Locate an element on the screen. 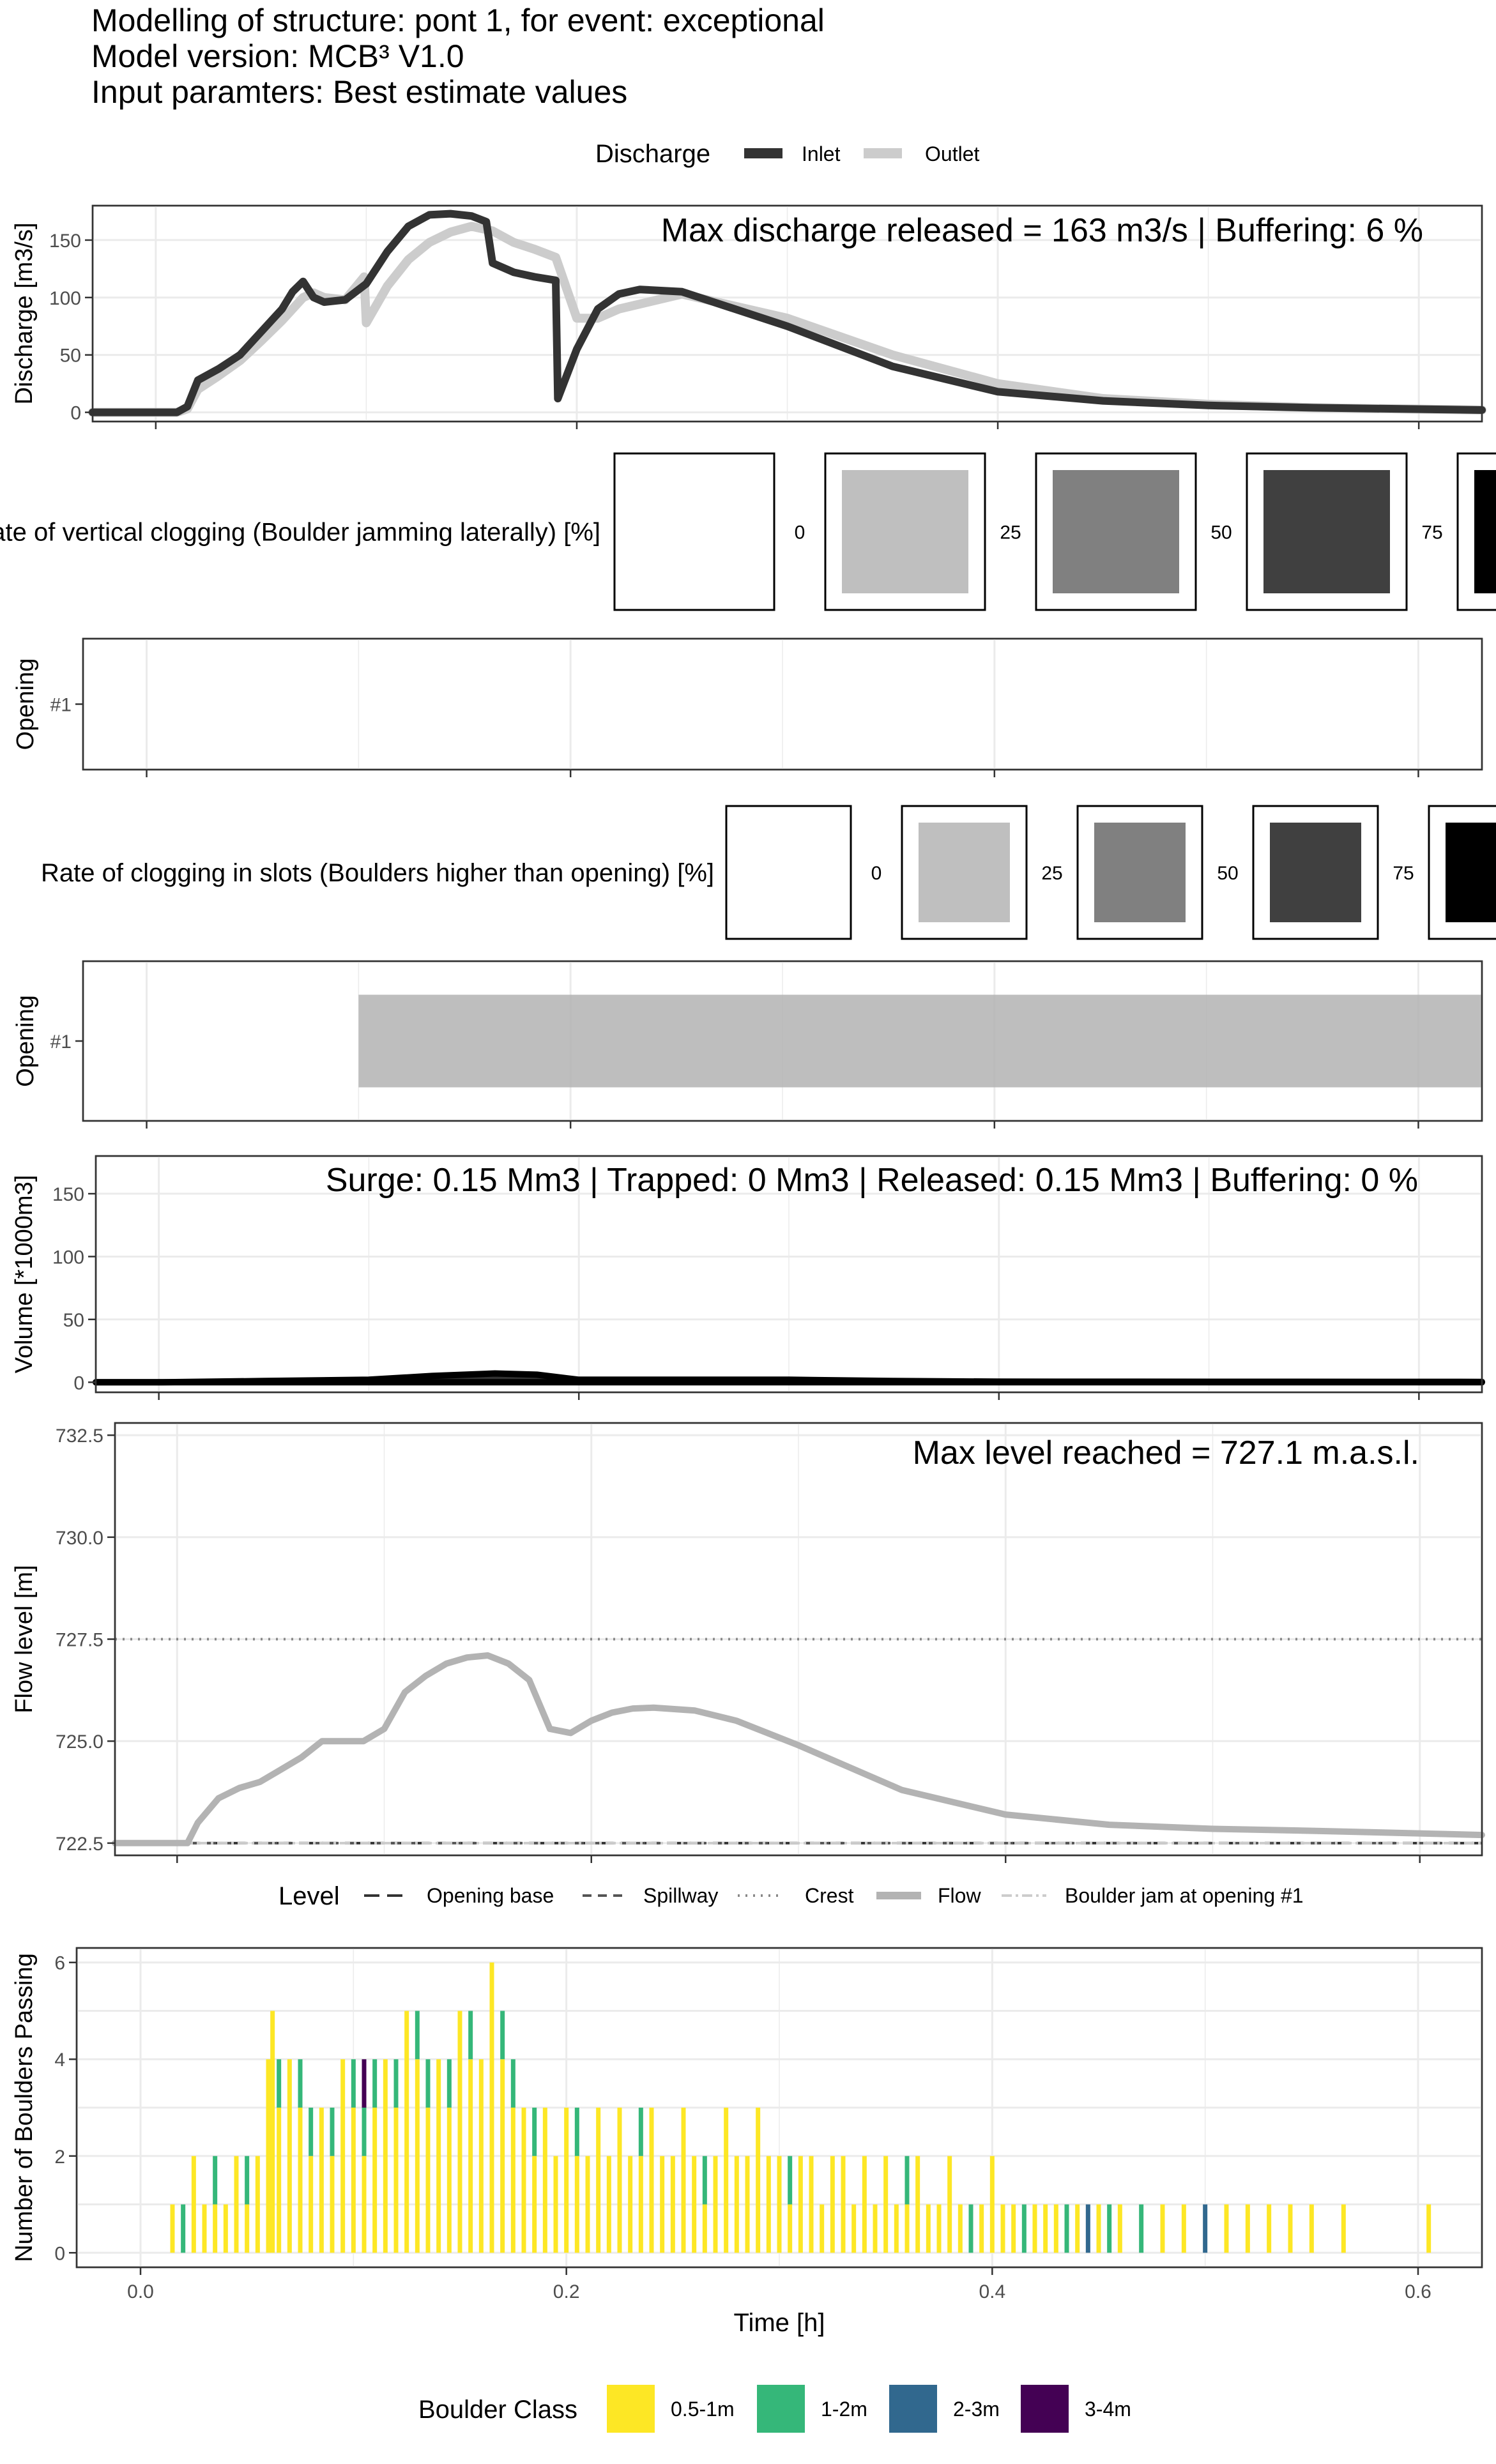 The width and height of the screenshot is (1496, 2464). y-axis-title-volume: Volume [*1000m3] is located at coordinates (24, 1274).